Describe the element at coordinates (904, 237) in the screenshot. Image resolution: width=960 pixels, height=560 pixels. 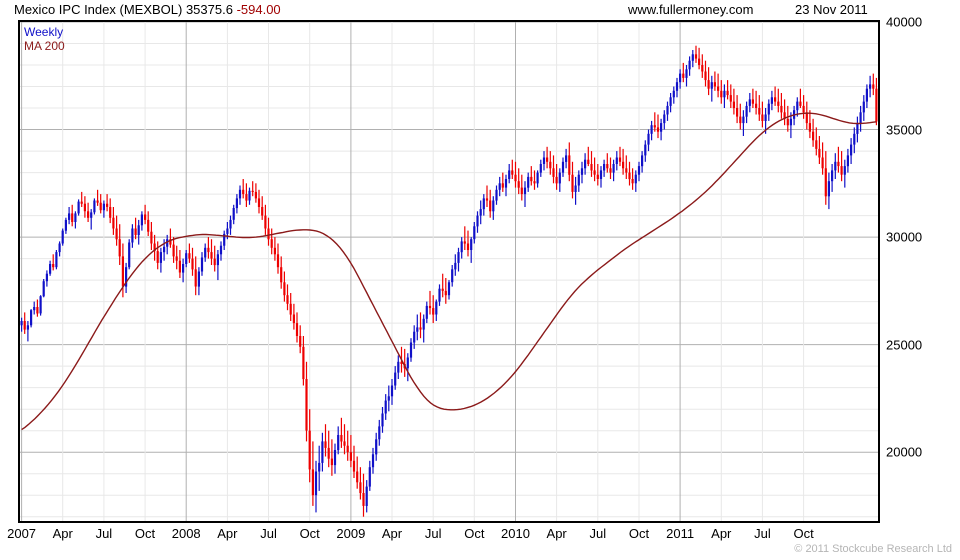
I see `y-axis-tick-label: 30000` at that location.